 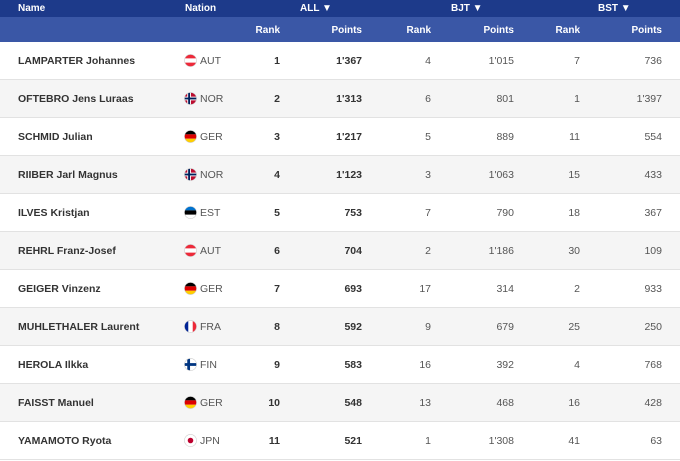 What do you see at coordinates (211, 403) in the screenshot?
I see `nation-code: GER` at bounding box center [211, 403].